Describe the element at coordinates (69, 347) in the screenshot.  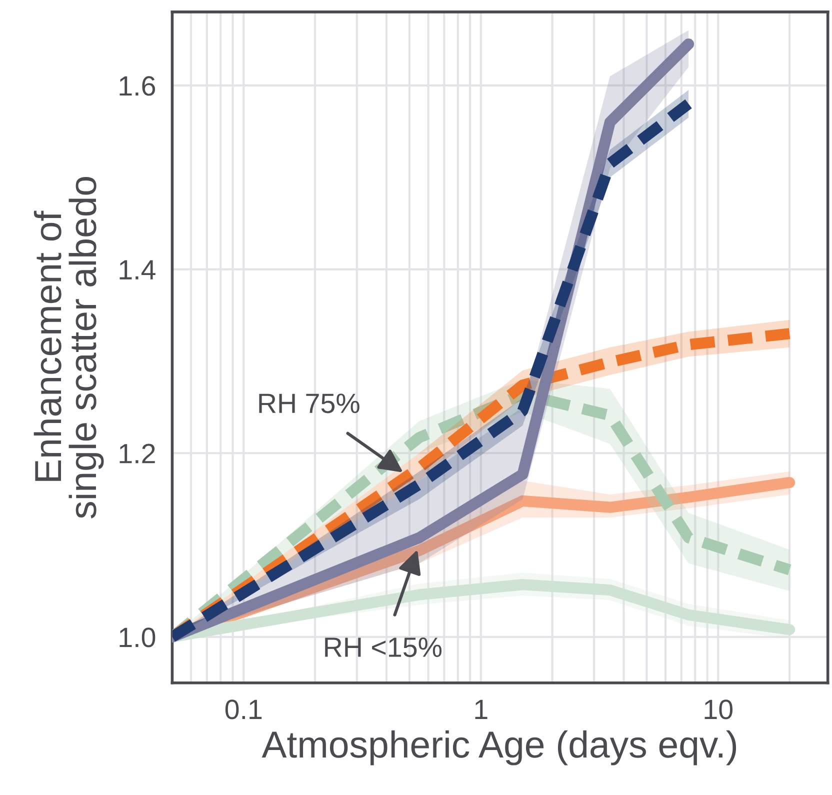
I see `y-axis-title: Enhancement of single scatter albedo` at that location.